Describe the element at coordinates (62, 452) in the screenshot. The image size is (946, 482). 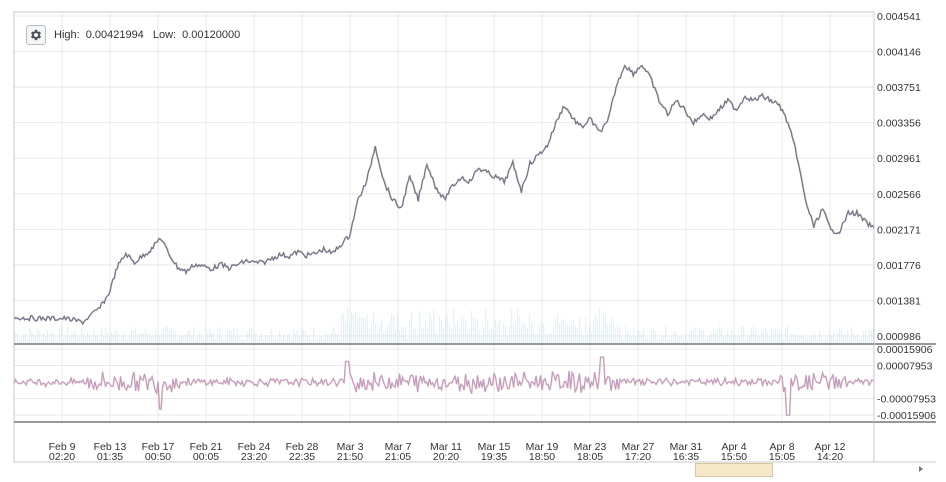
I see `x-tick: Feb 902:20` at that location.